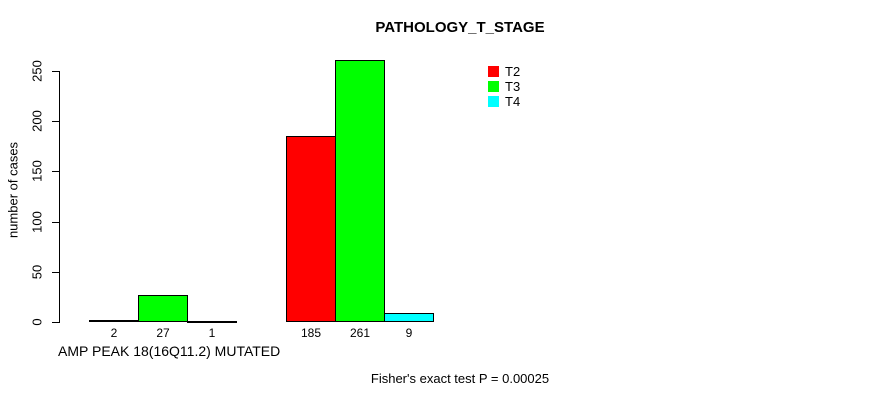  Describe the element at coordinates (513, 86) in the screenshot. I see `legend-label: T3` at that location.